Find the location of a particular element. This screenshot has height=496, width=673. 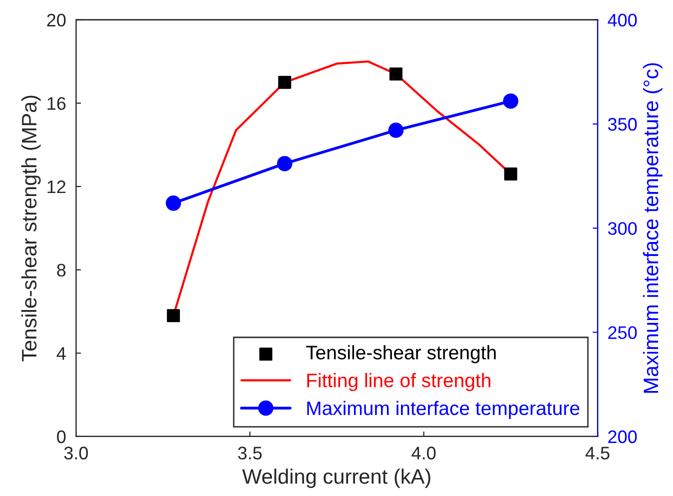

legend-label: Fitting line of strength is located at coordinates (398, 382).